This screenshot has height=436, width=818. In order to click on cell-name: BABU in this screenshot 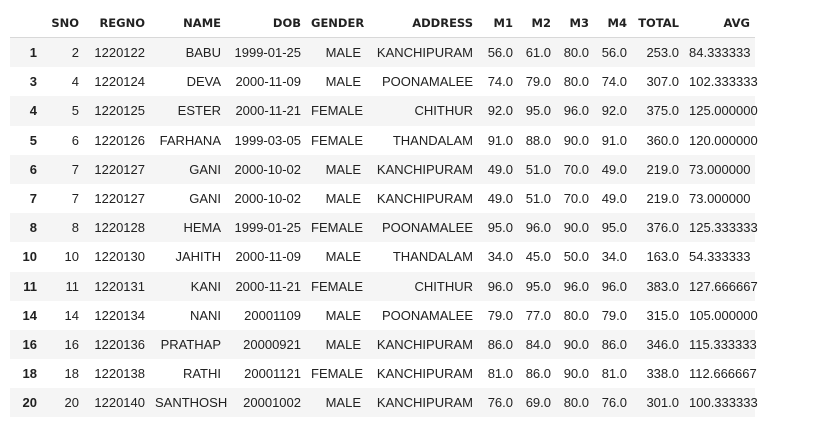, I will do `click(188, 52)`.